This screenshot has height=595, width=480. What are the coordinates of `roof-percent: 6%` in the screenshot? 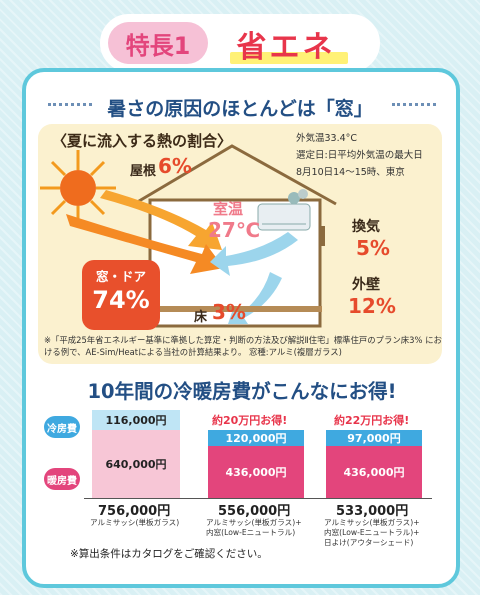 It's located at (175, 166).